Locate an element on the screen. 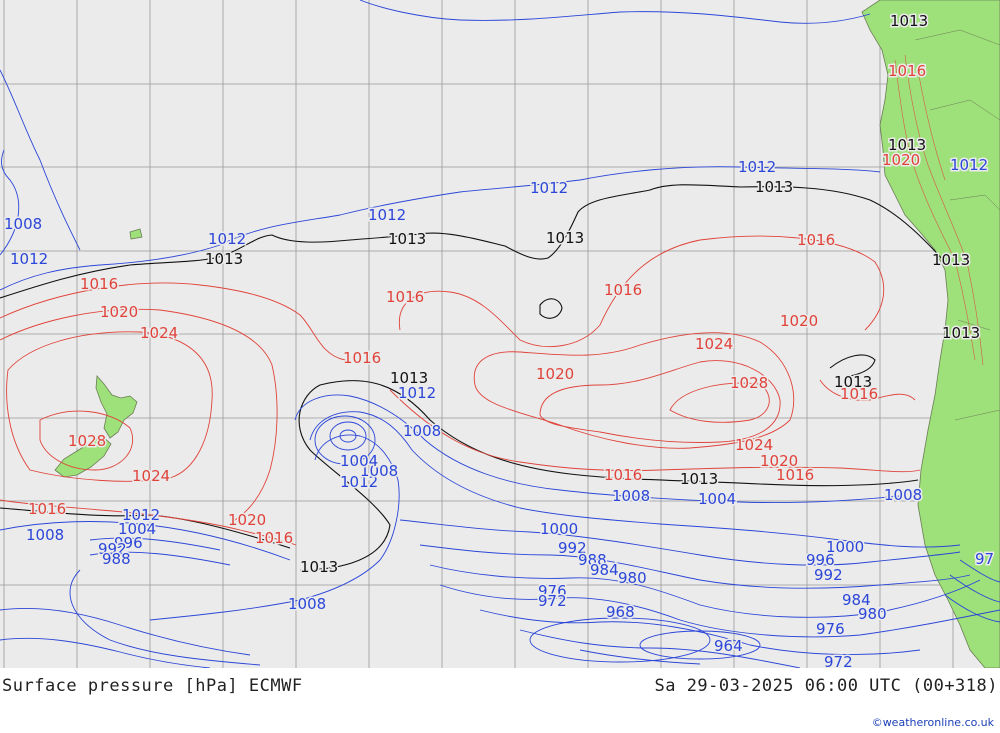 The height and width of the screenshot is (733, 1000). new-zealand-north-island is located at coordinates (116, 407).